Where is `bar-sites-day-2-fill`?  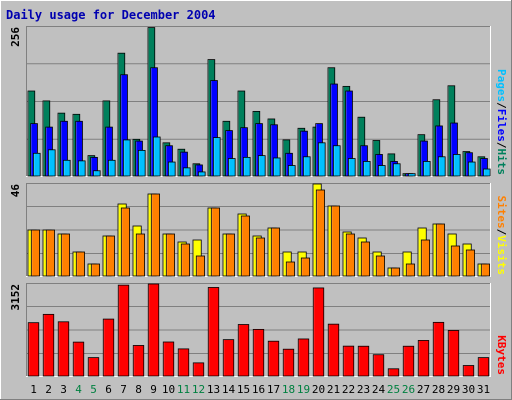 bar-sites-day-2-fill is located at coordinates (50, 253).